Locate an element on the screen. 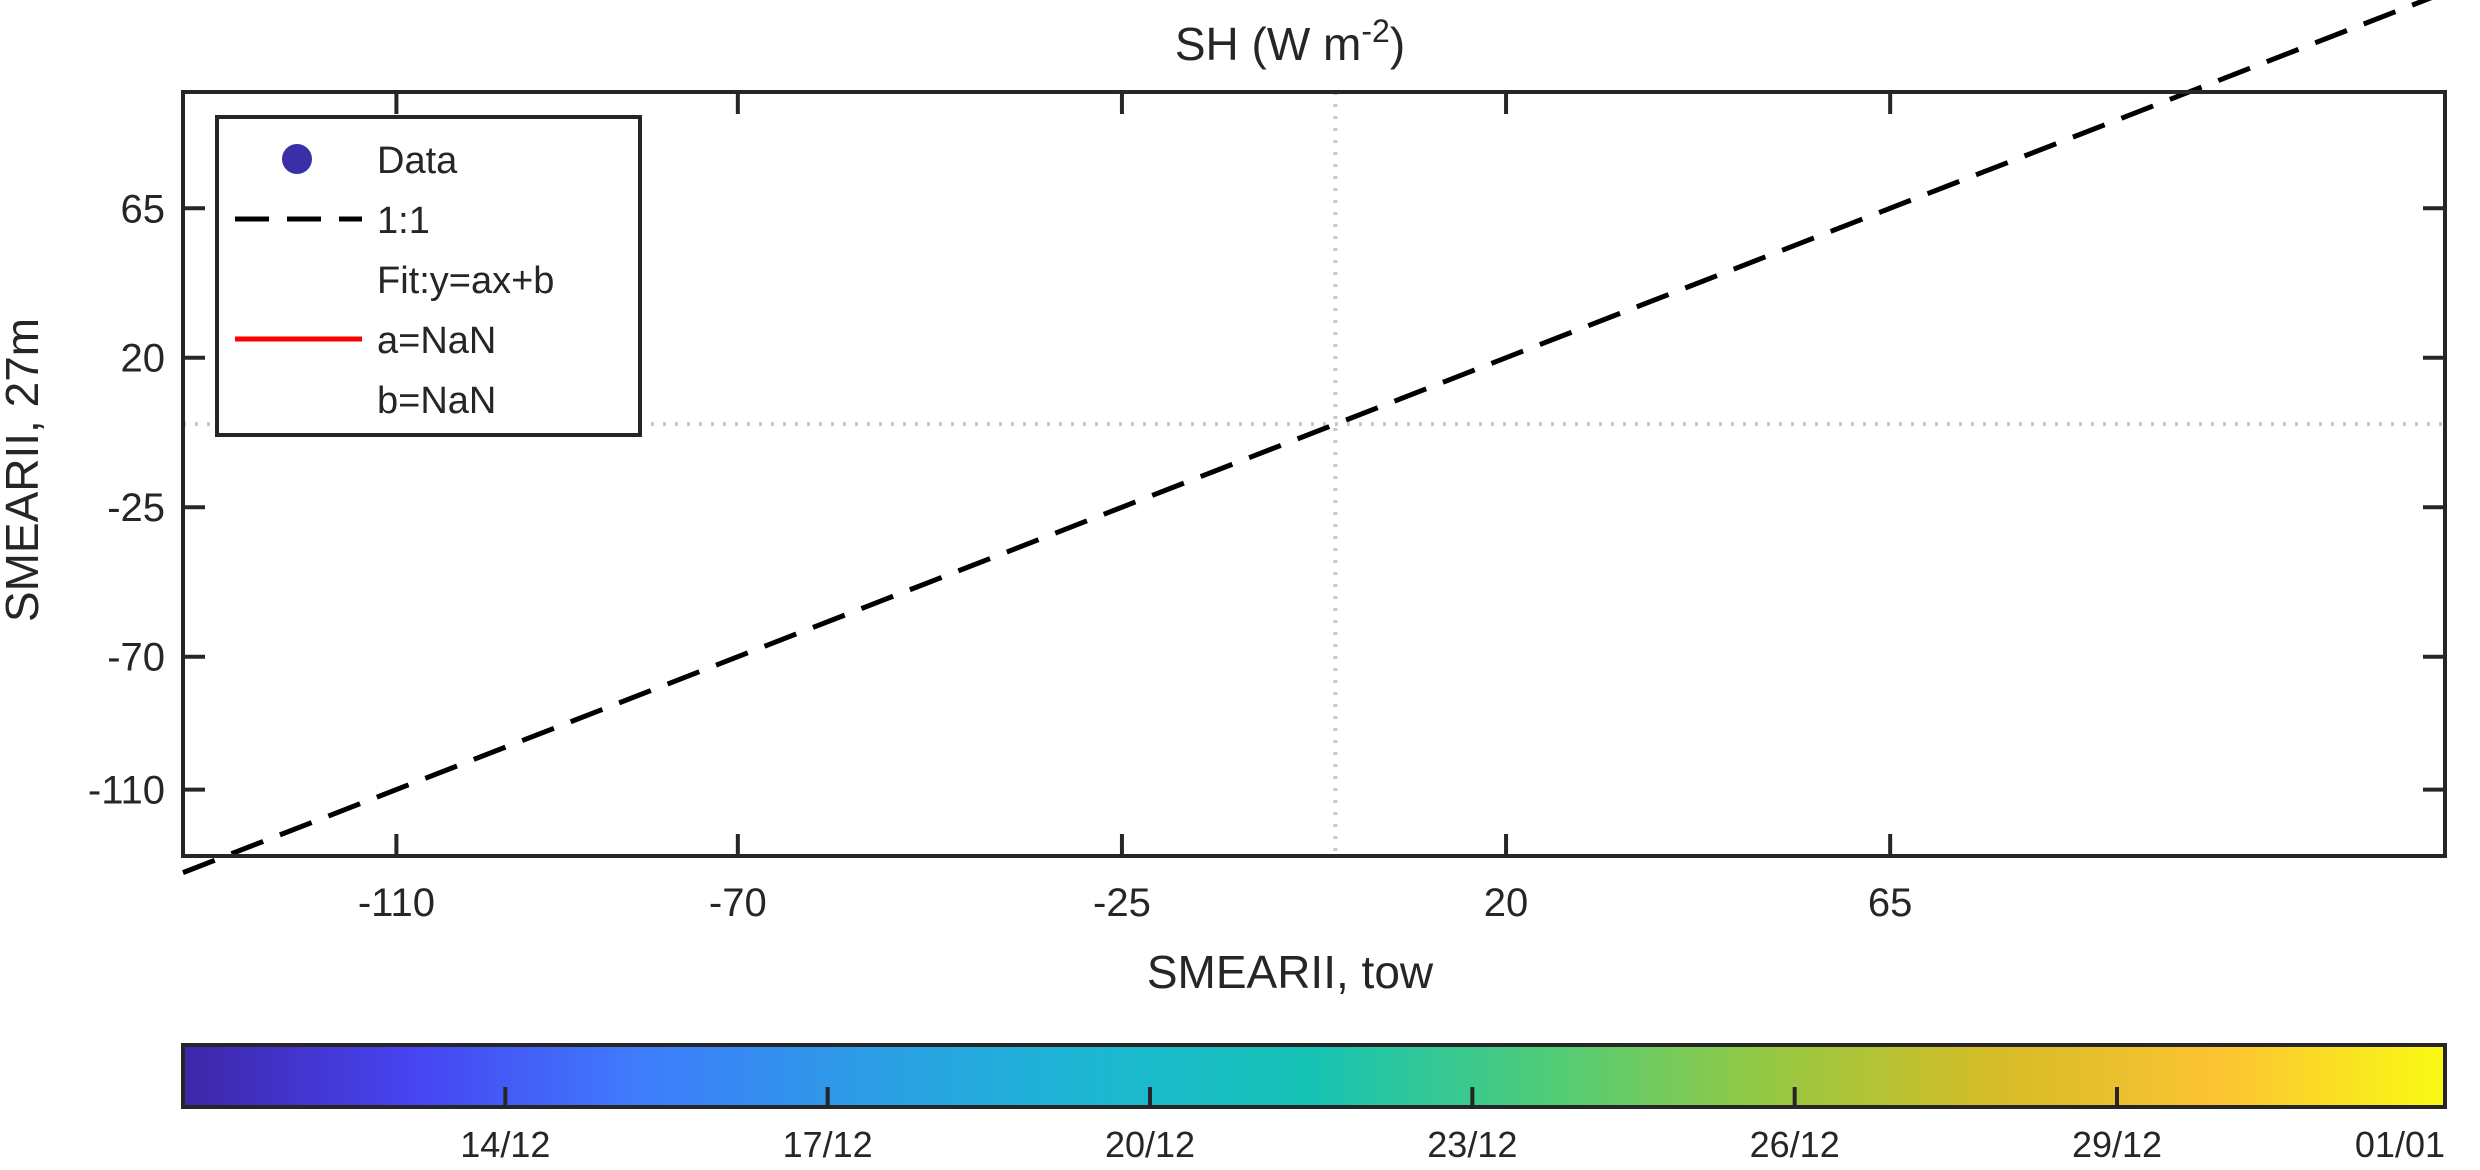 This screenshot has width=2480, height=1170. legend-label: Fit:y=ax+b is located at coordinates (465, 281).